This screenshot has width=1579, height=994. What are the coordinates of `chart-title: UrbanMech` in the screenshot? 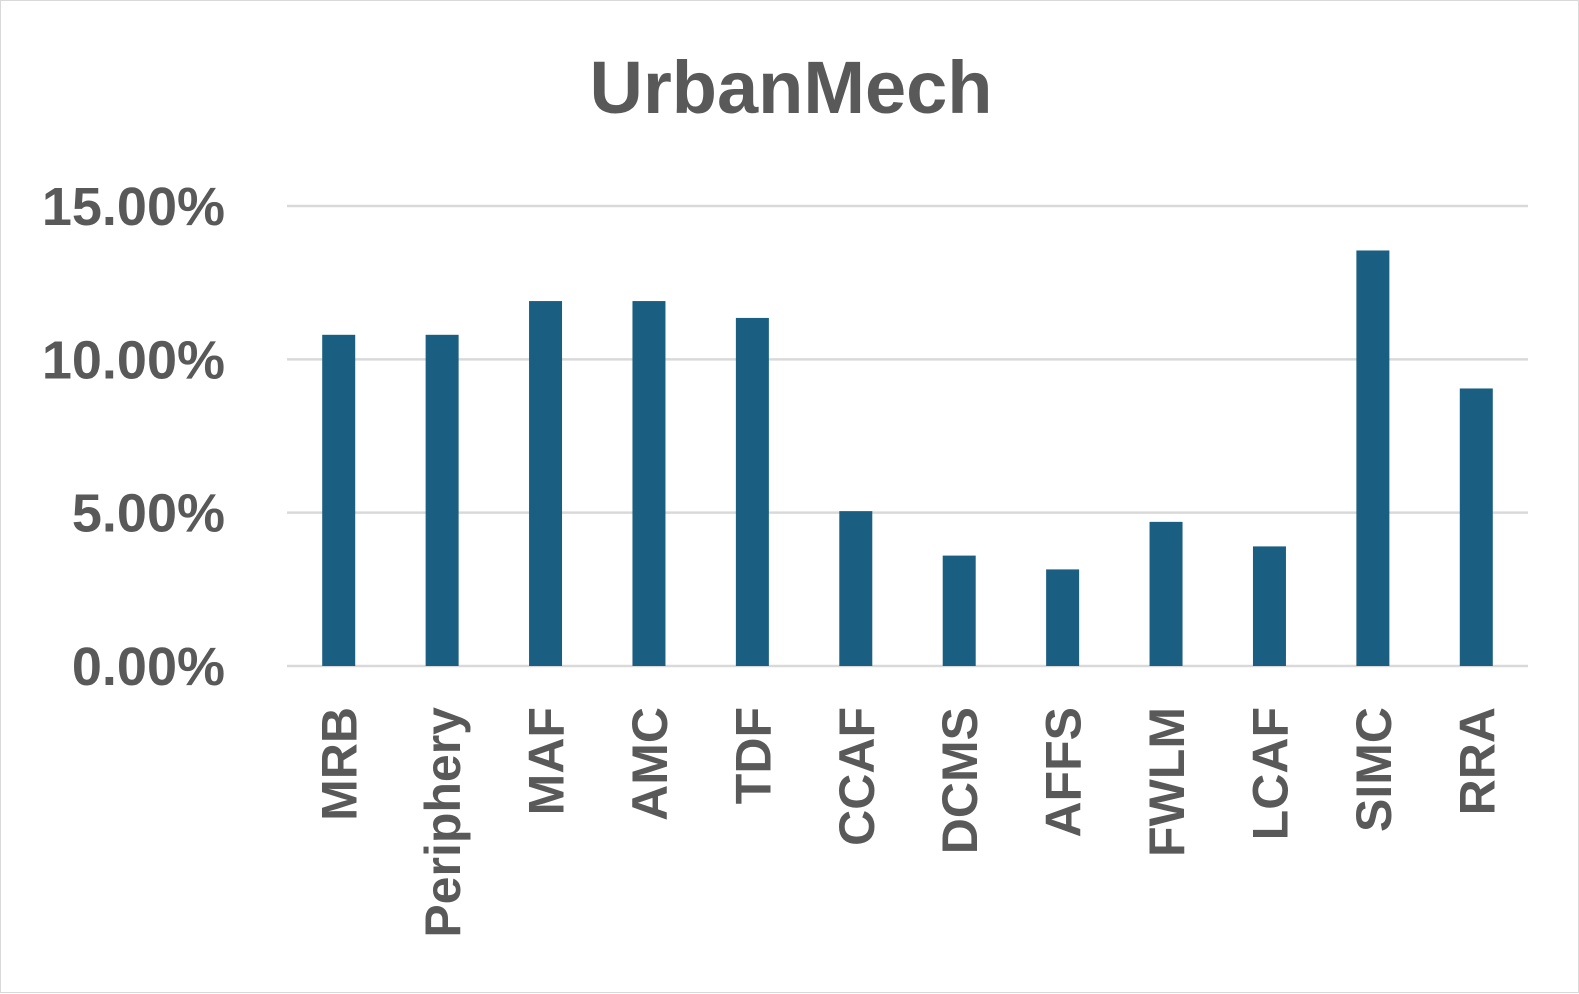 It's located at (791, 87).